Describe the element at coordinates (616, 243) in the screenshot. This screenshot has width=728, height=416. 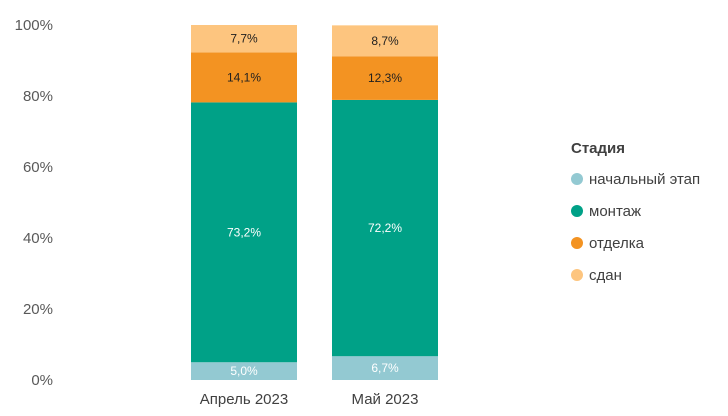
I see `legend-label: отделка` at that location.